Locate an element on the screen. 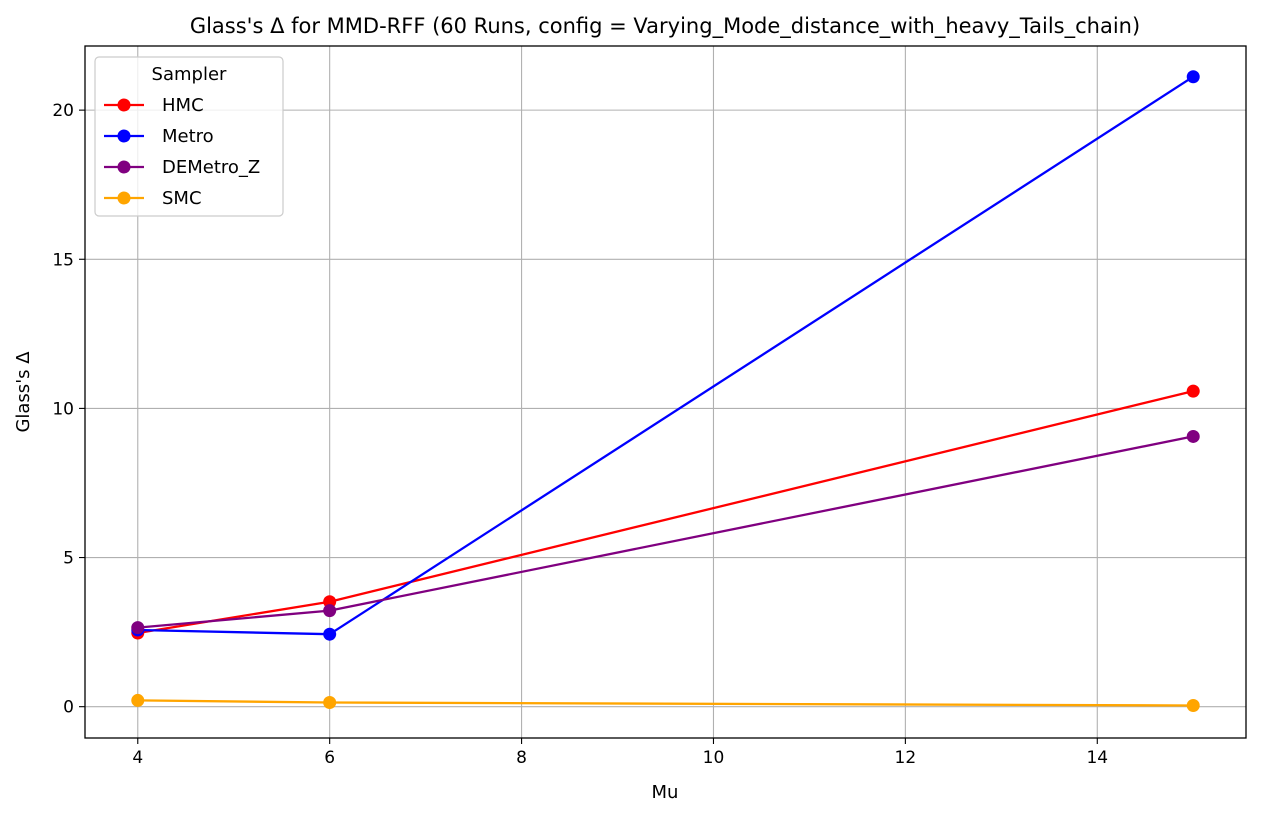 The width and height of the screenshot is (1261, 817). legend-title: Sampler is located at coordinates (189, 74).